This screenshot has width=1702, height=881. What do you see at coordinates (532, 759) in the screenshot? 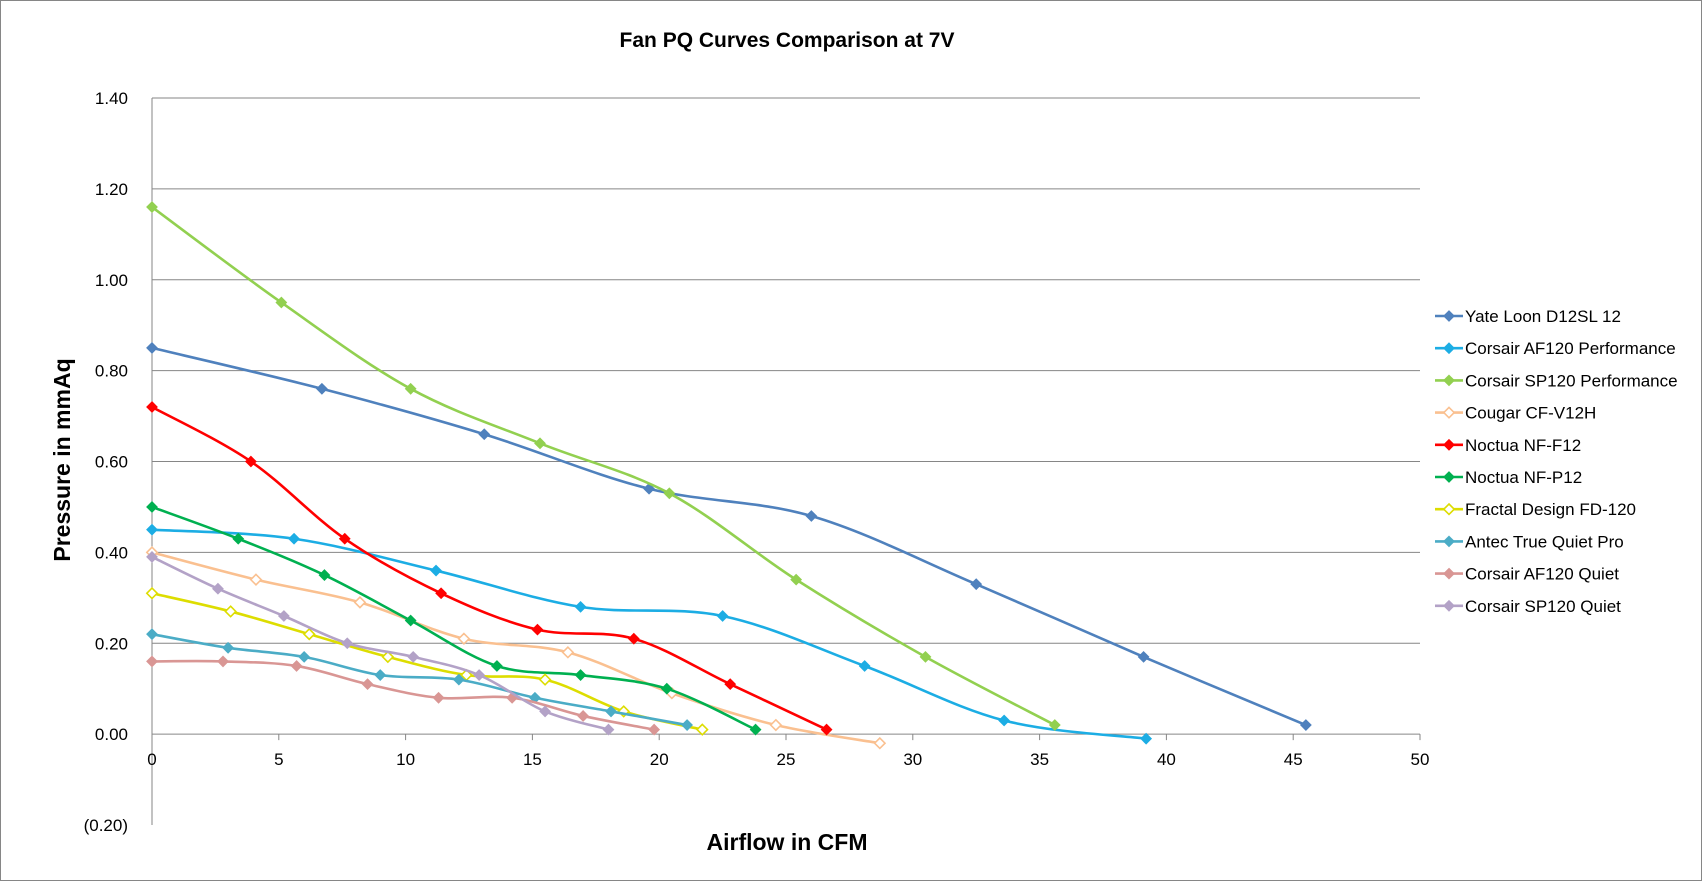
I see `x-tick-label: 15` at bounding box center [532, 759].